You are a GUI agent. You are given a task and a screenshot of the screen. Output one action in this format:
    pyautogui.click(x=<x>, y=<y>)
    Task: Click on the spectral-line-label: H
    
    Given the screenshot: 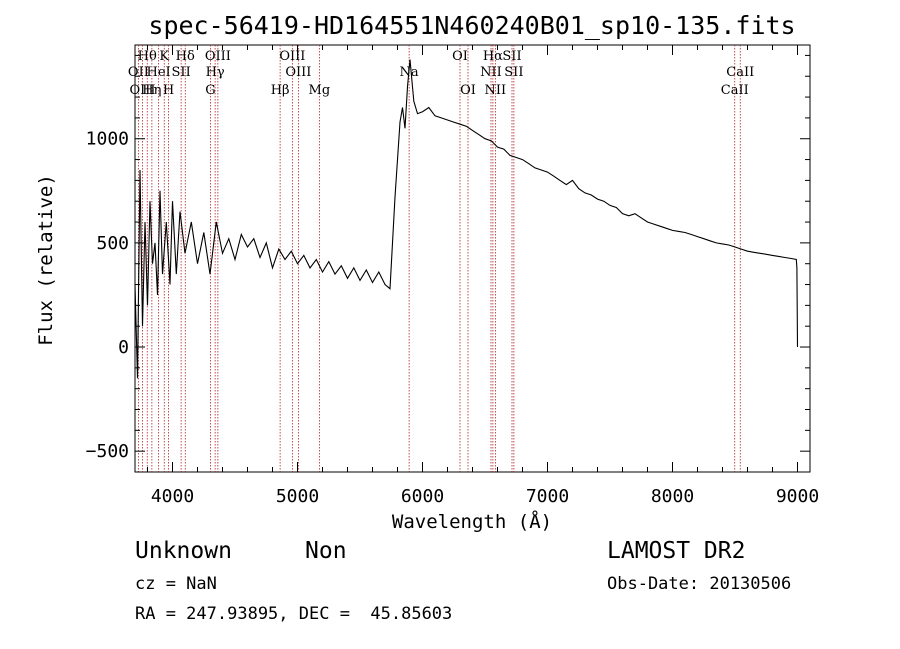 What is the action you would take?
    pyautogui.click(x=168, y=90)
    